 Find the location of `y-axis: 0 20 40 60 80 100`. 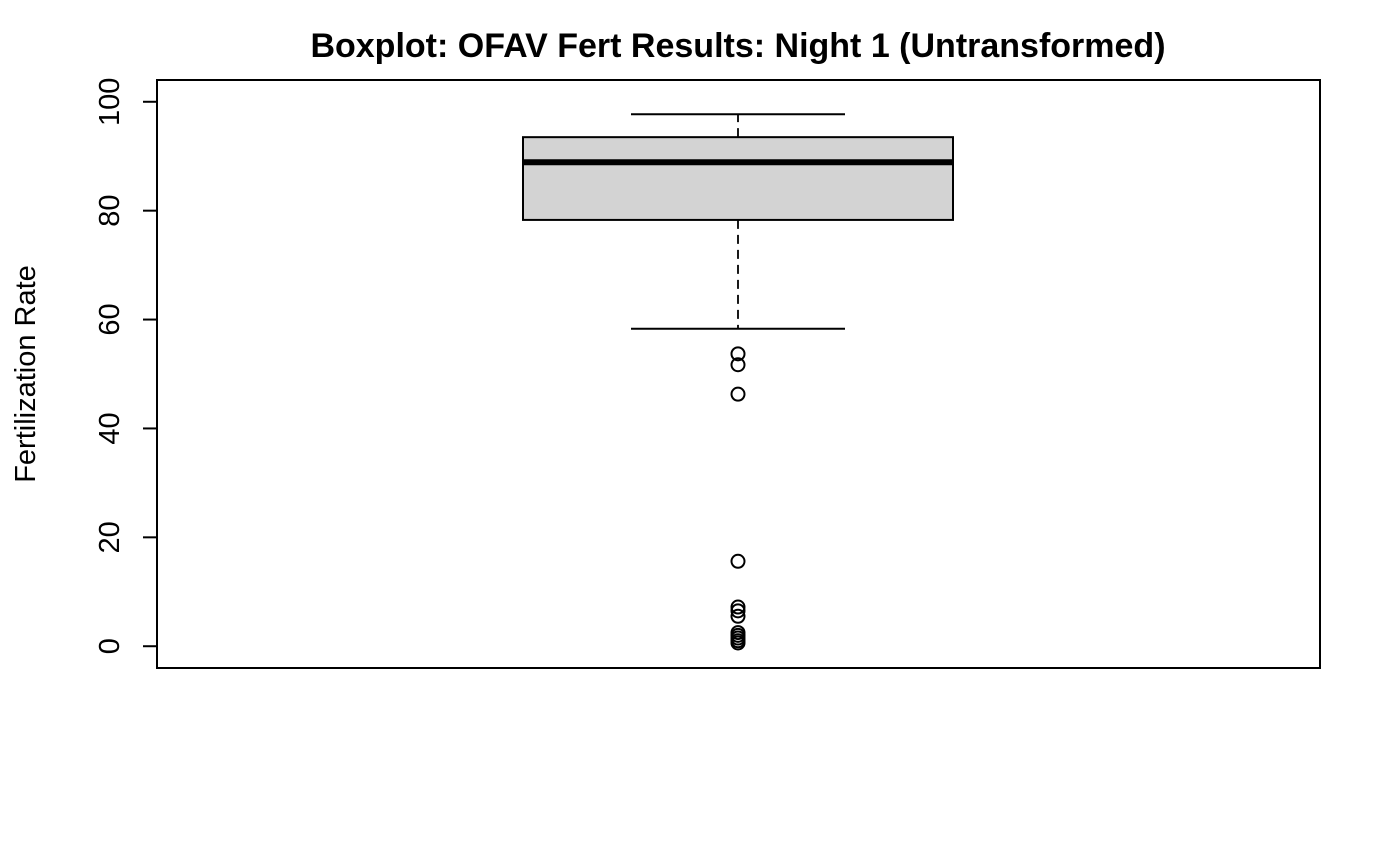

y-axis: 0 20 40 60 80 100 is located at coordinates (126, 366).